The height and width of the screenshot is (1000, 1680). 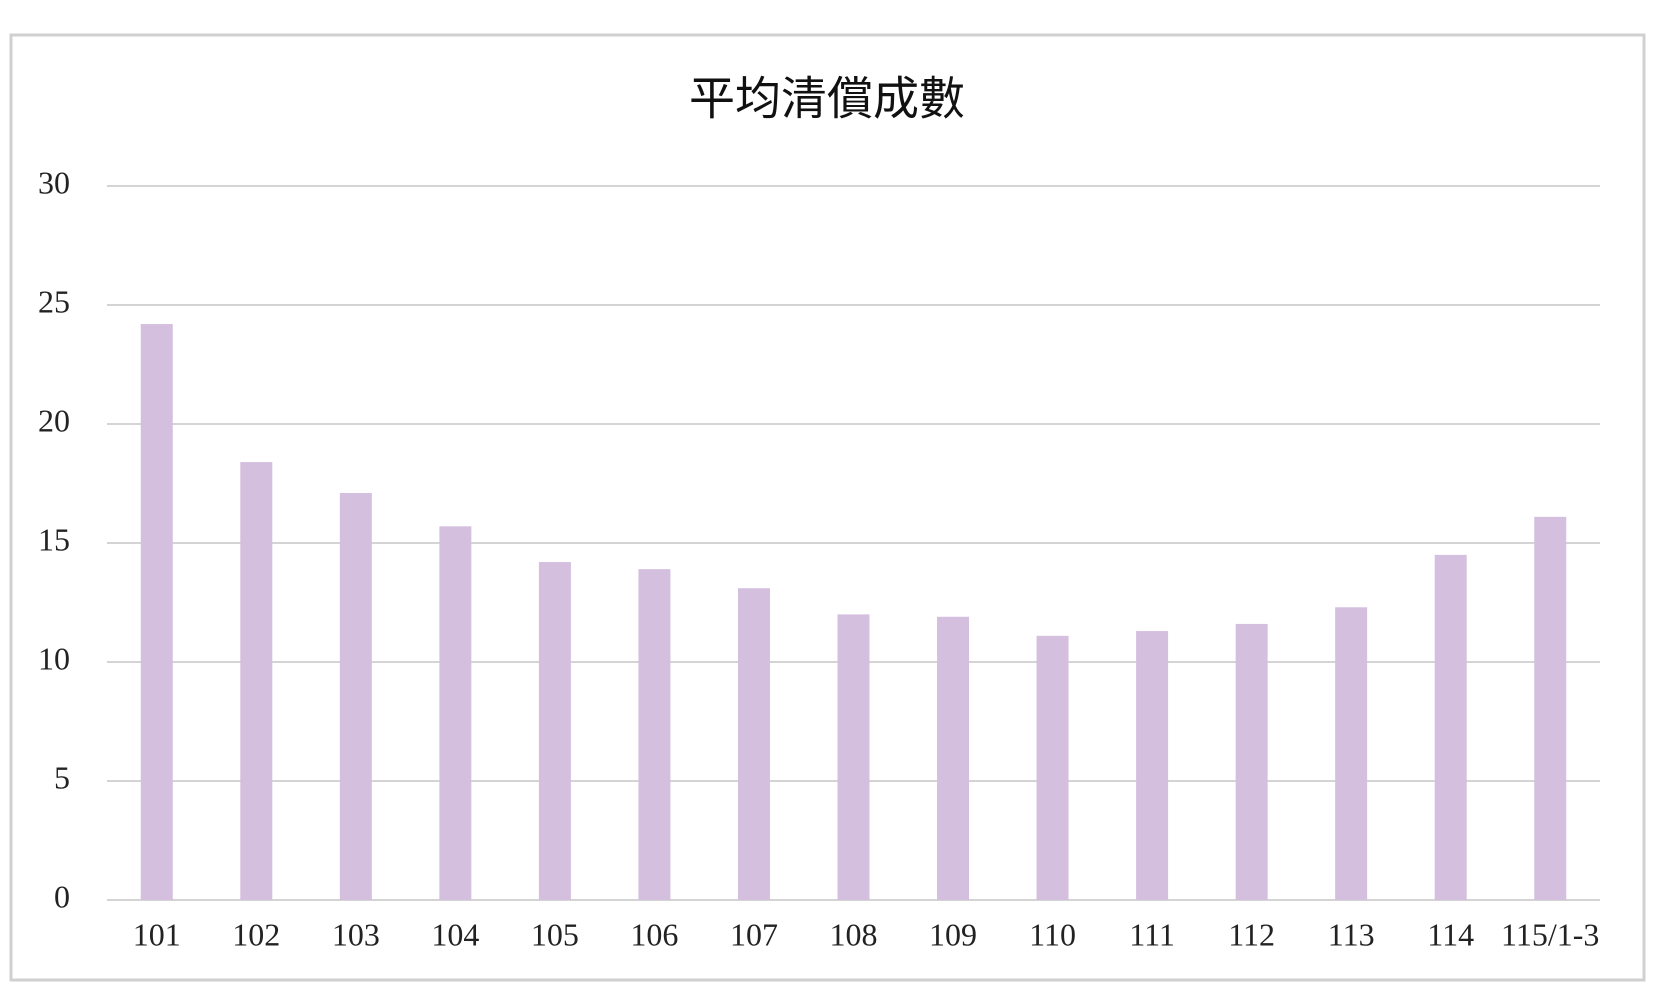 I want to click on y-tick-label: 10, so click(x=54, y=658).